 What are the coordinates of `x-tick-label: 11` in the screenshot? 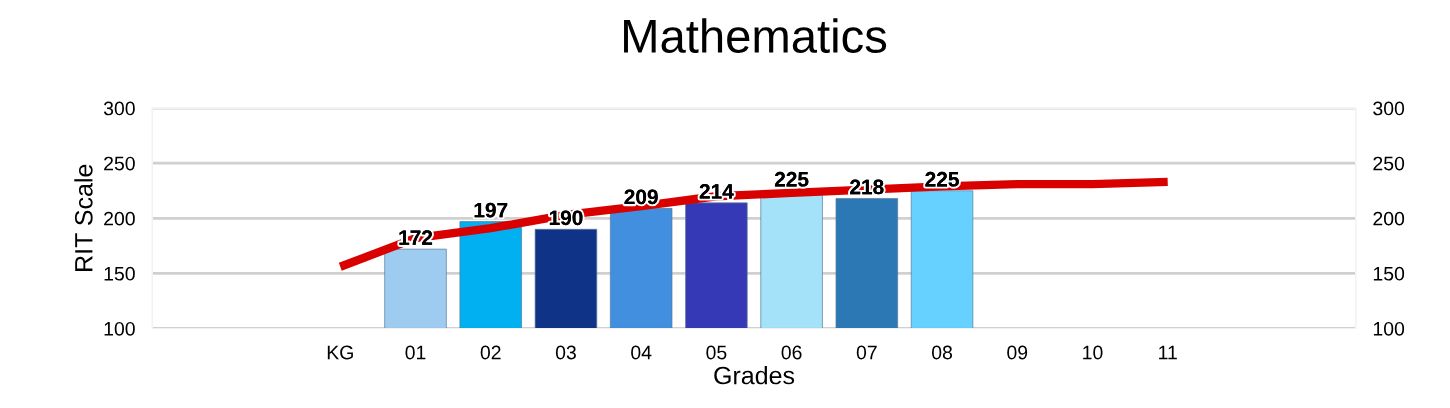 It's located at (1168, 352).